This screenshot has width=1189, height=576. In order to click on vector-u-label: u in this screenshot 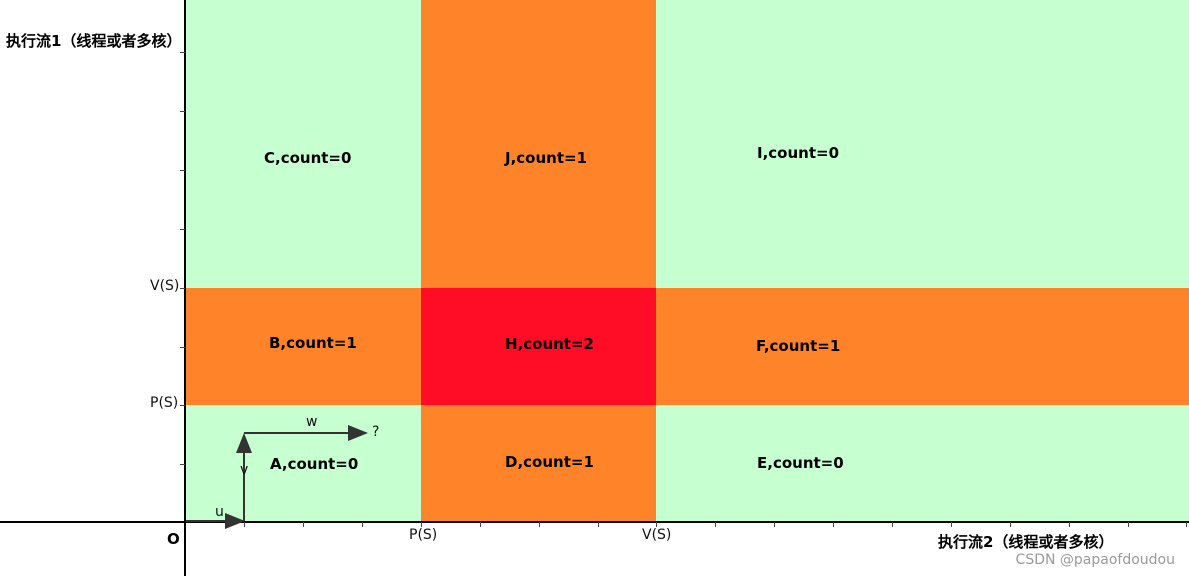, I will do `click(219, 512)`.